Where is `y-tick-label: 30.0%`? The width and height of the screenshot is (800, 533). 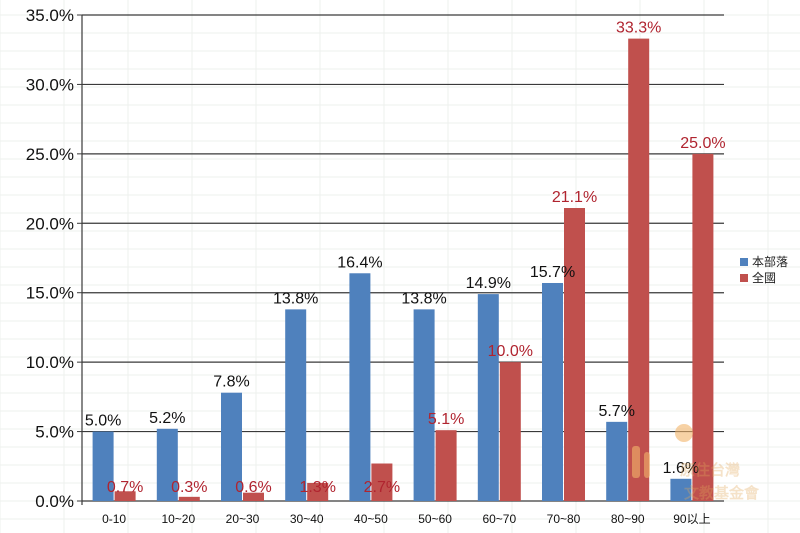 y-tick-label: 30.0% is located at coordinates (50, 84).